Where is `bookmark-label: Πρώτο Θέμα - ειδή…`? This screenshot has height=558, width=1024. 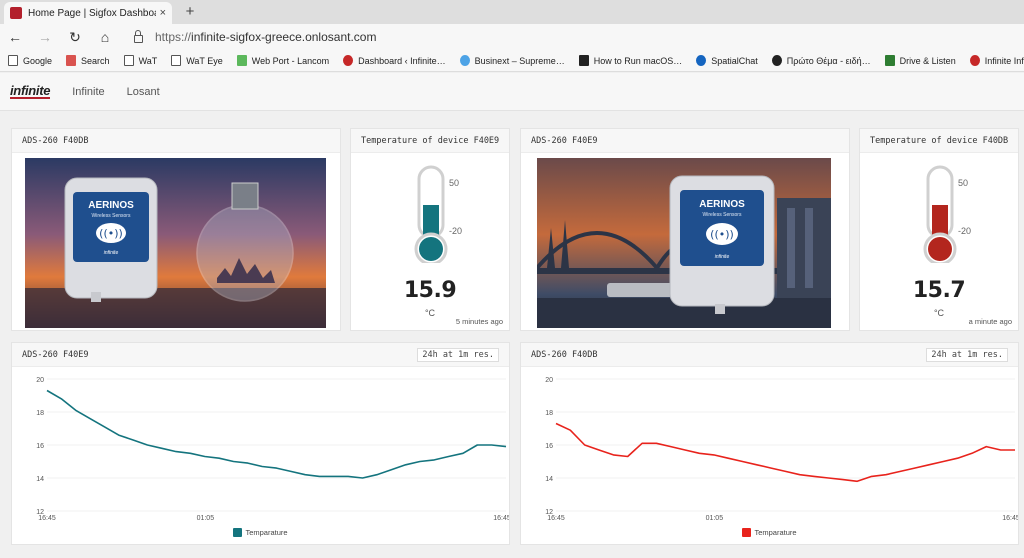 bookmark-label: Πρώτο Θέμα - ειδή… is located at coordinates (828, 60).